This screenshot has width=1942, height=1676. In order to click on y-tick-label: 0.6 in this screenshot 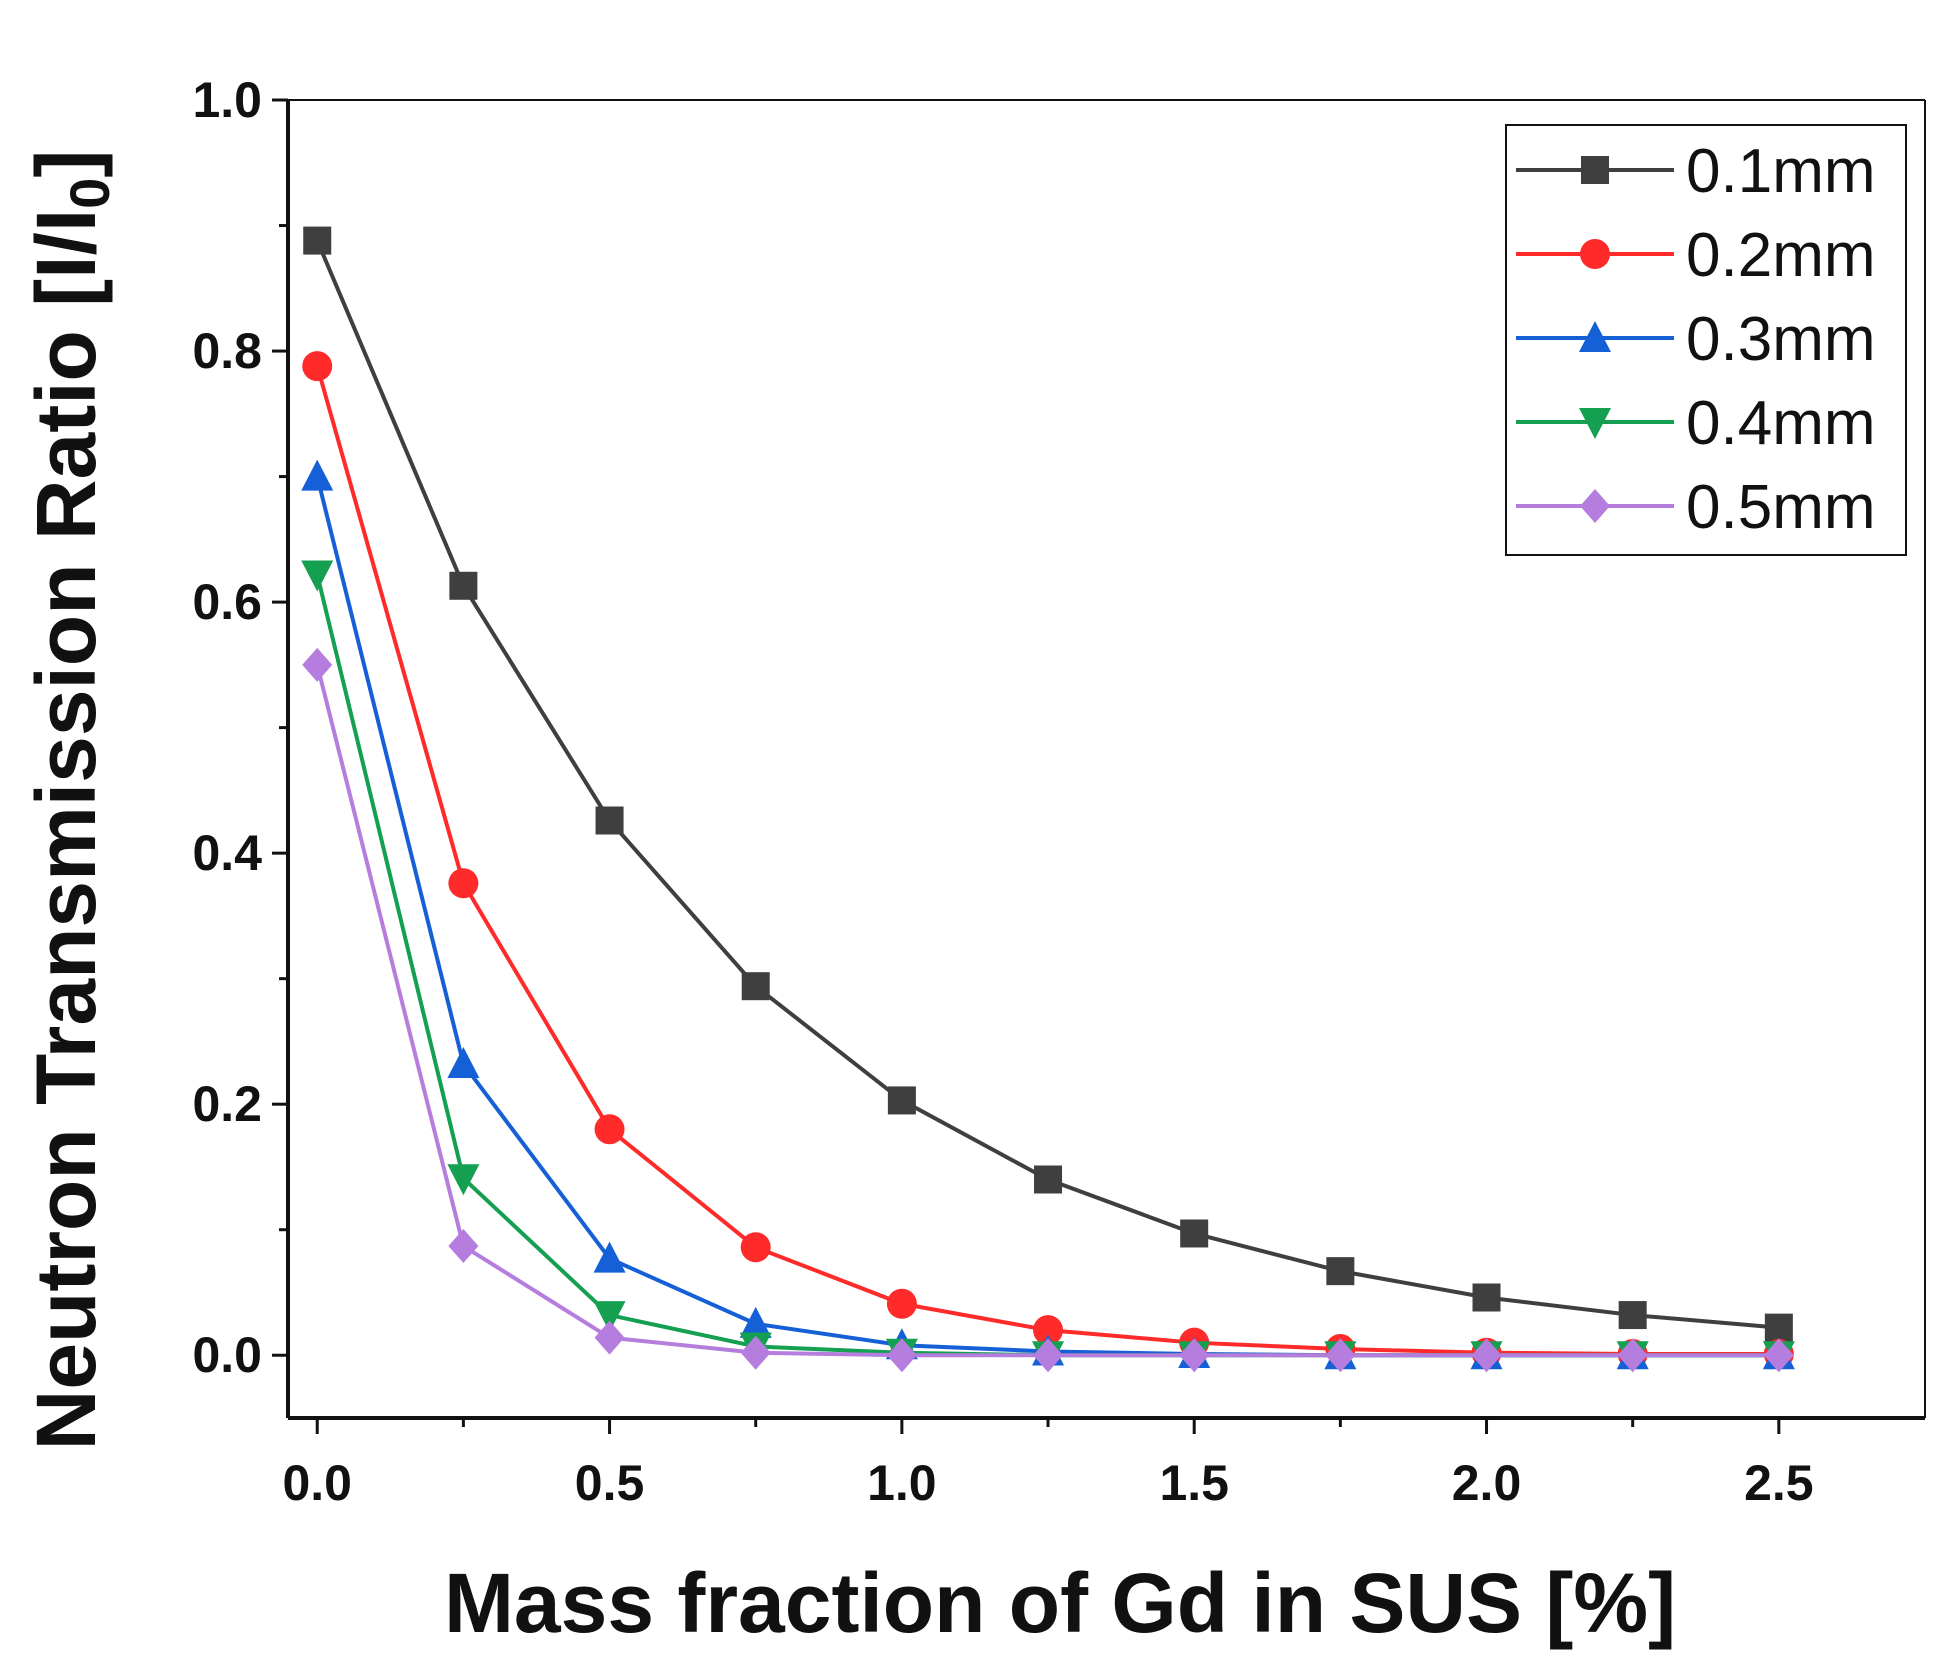, I will do `click(227, 602)`.